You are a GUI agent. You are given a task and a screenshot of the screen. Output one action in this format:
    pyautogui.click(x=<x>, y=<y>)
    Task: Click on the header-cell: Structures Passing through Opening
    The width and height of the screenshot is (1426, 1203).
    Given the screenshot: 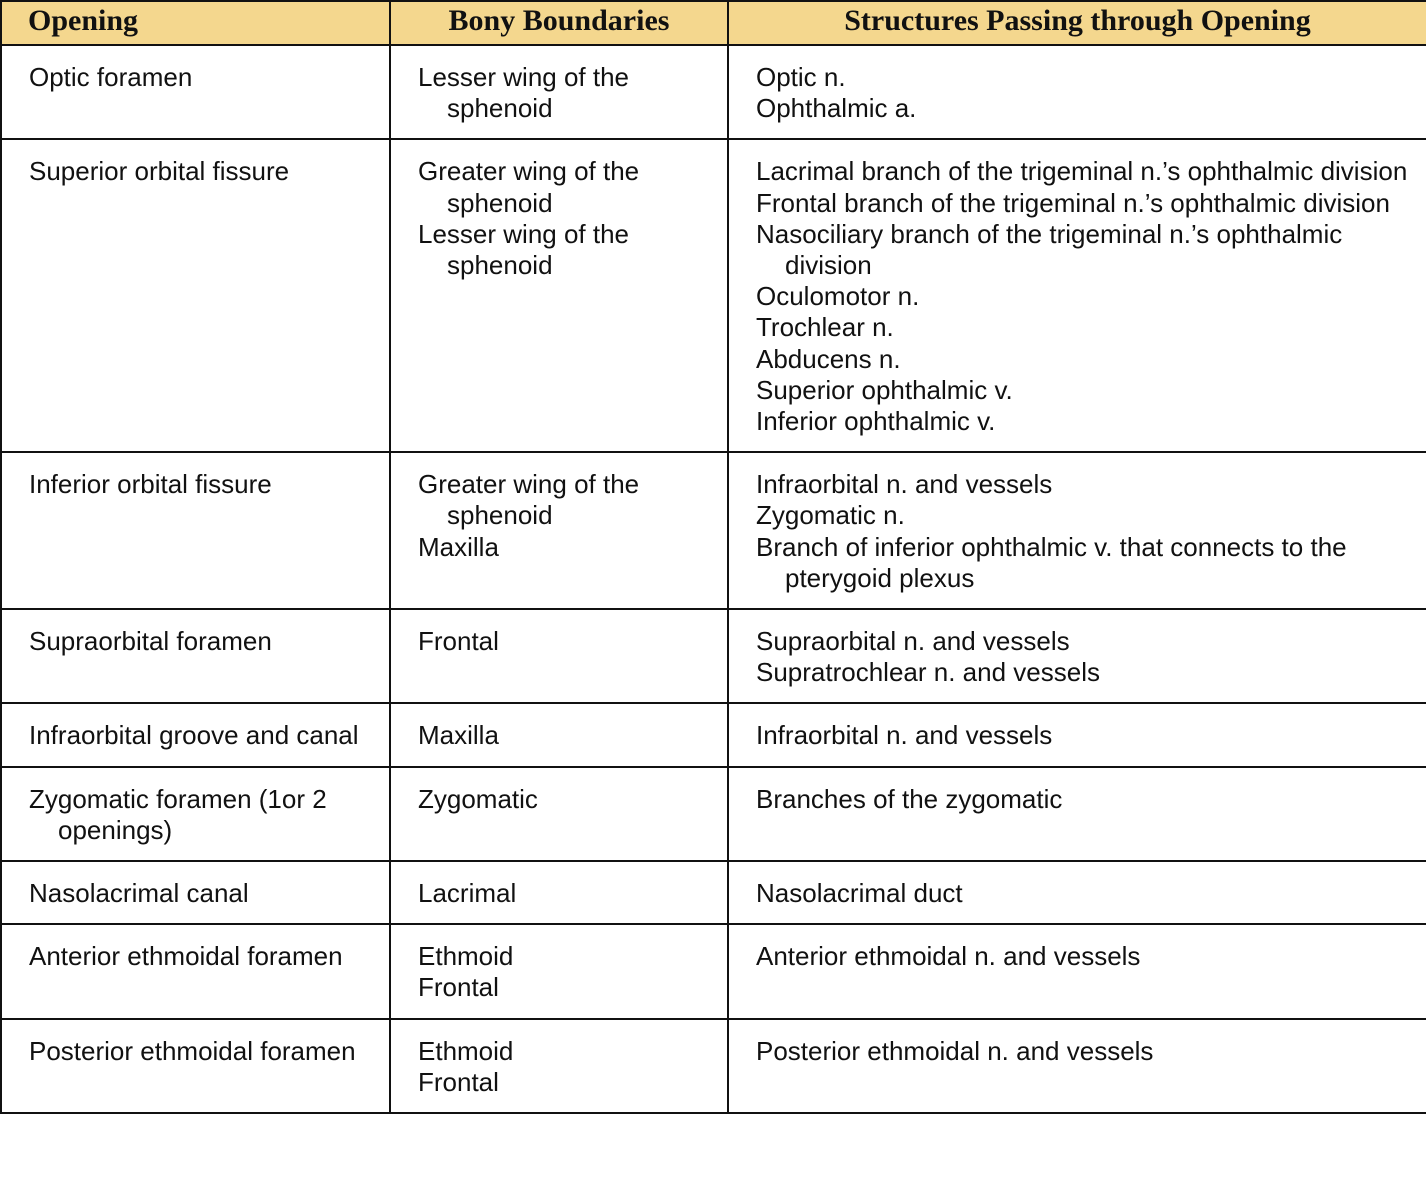 What is the action you would take?
    pyautogui.click(x=1076, y=23)
    